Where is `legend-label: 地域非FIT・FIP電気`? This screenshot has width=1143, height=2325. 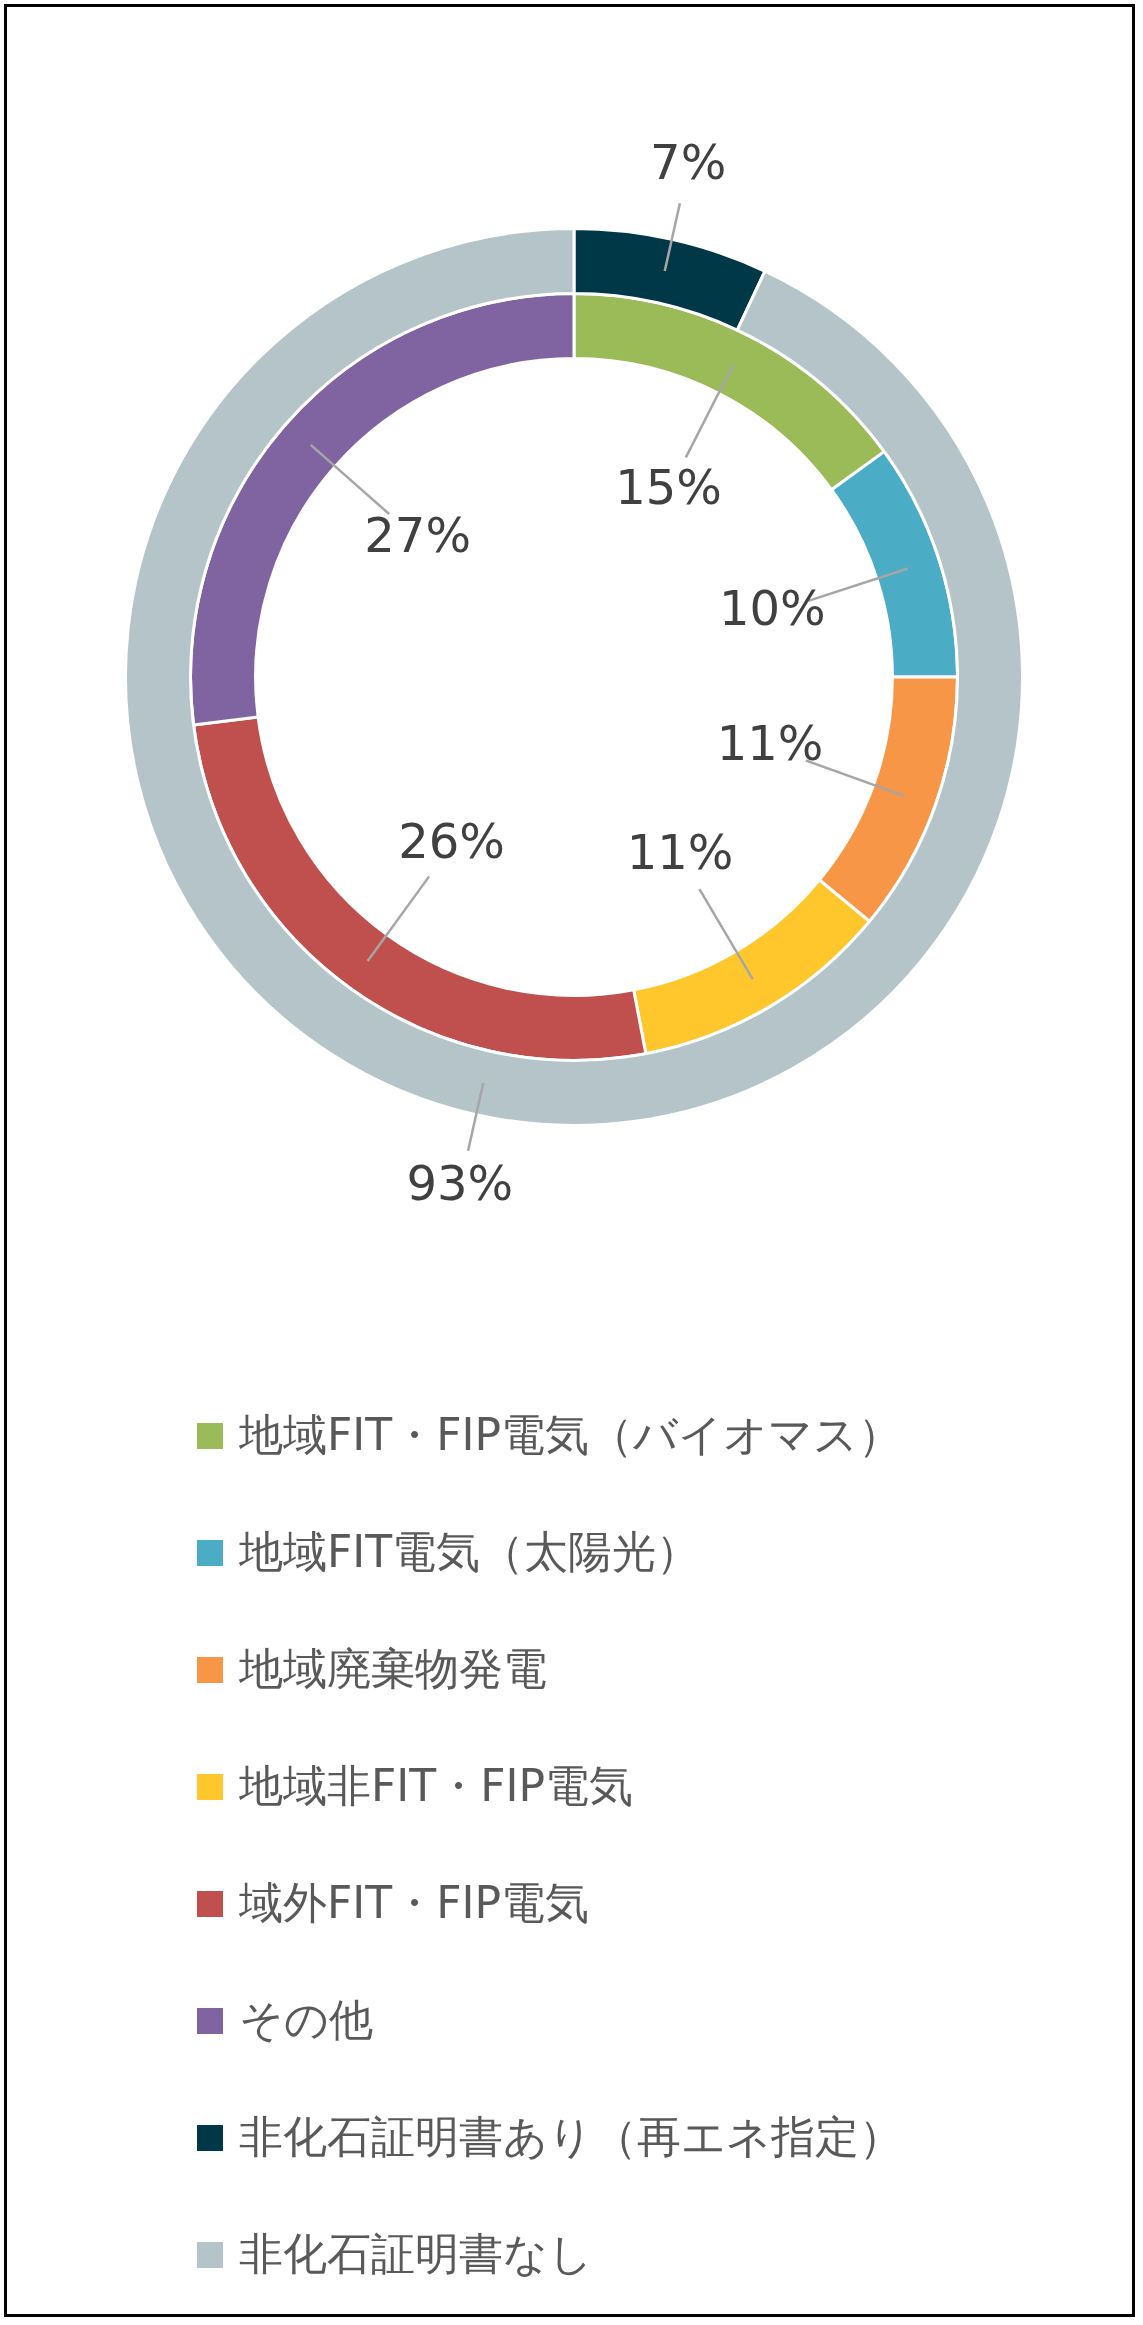
legend-label: 地域非FIT・FIP電気 is located at coordinates (436, 1786).